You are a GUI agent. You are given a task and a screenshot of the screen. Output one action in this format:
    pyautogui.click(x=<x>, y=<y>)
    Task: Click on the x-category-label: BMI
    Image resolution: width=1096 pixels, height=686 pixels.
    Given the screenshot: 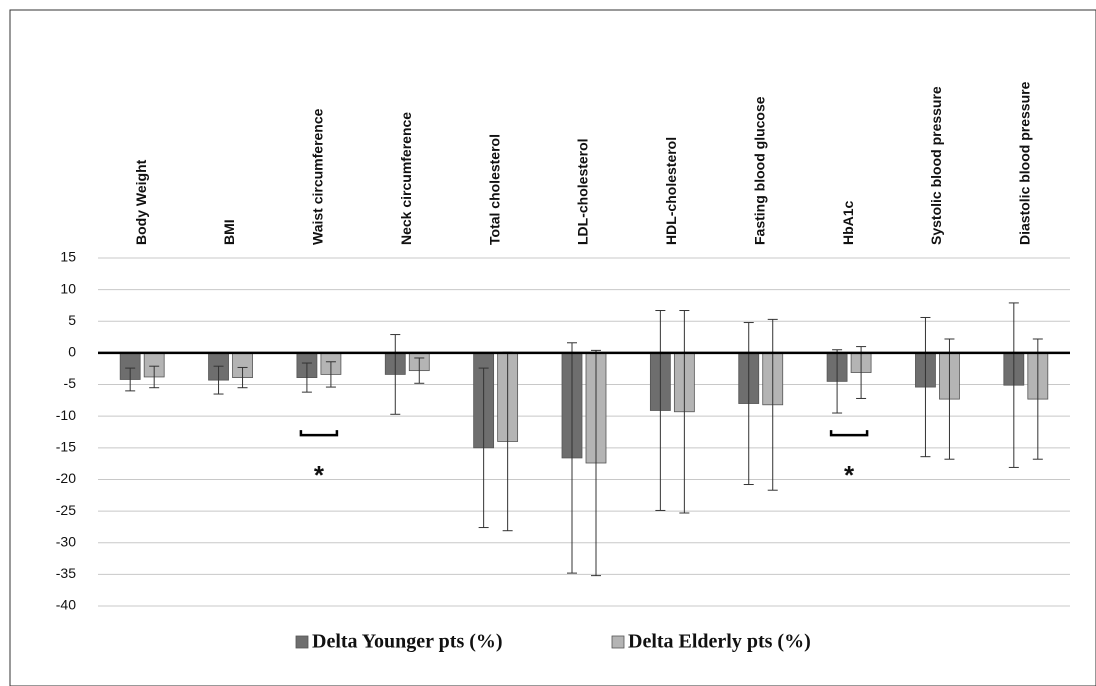 What is the action you would take?
    pyautogui.click(x=229, y=232)
    